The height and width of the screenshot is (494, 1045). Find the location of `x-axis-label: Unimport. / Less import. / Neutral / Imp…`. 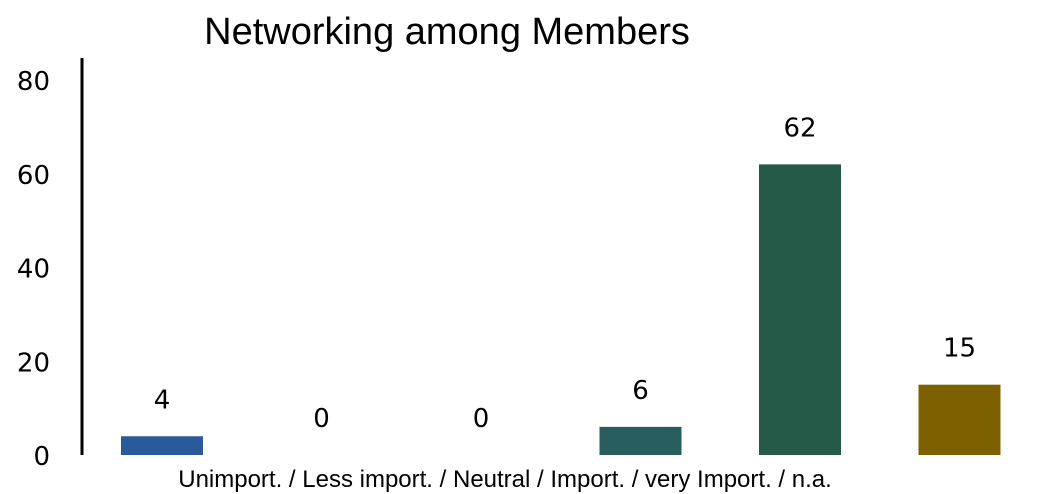

x-axis-label: Unimport. / Less import. / Neutral / Imp… is located at coordinates (505, 479).